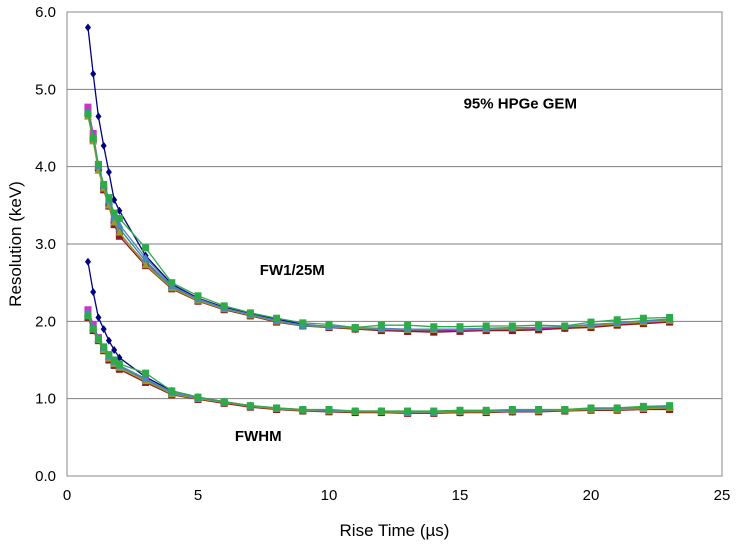  I want to click on y-tick-label: 4.0, so click(45, 167).